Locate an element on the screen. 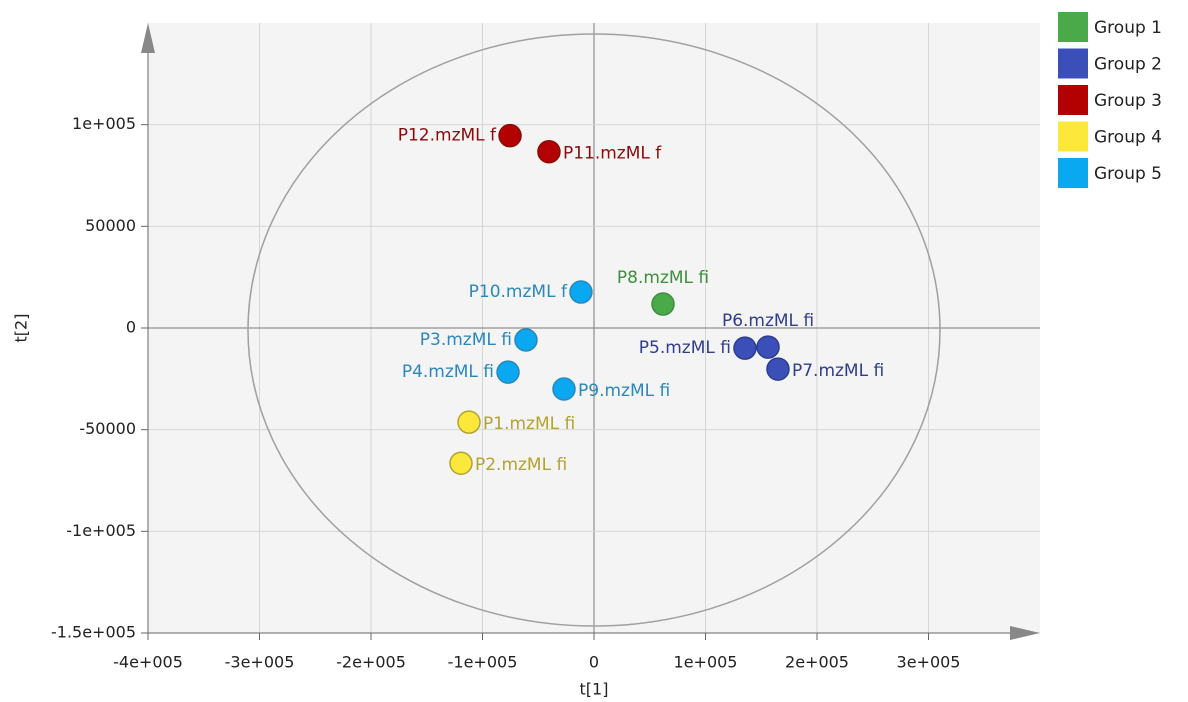 This screenshot has width=1188, height=702. point-label: P4.mzML fi is located at coordinates (448, 372).